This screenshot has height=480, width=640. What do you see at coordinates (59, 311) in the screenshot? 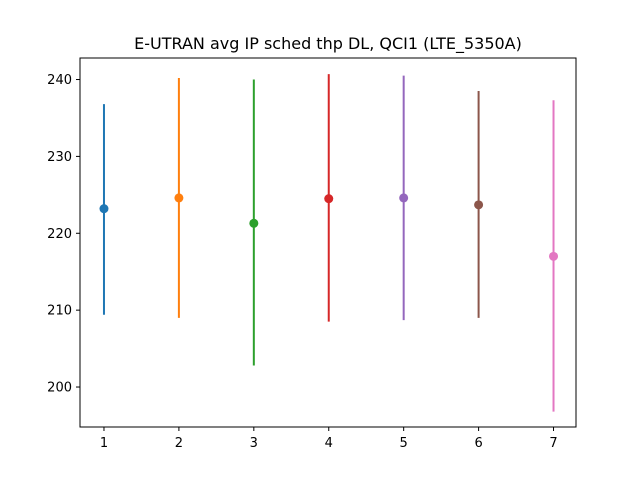
I see `y-tick-label-2: 210` at bounding box center [59, 311].